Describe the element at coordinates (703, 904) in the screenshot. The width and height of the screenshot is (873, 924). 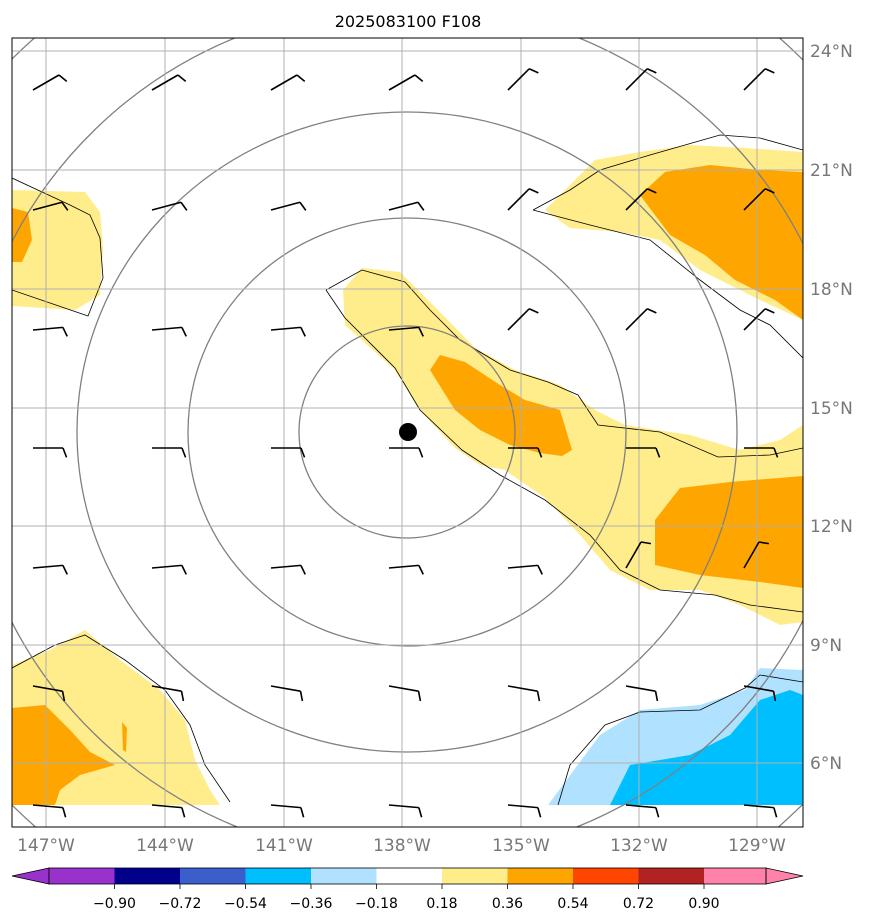
I see `colorbar-tick-label: 0.90` at that location.